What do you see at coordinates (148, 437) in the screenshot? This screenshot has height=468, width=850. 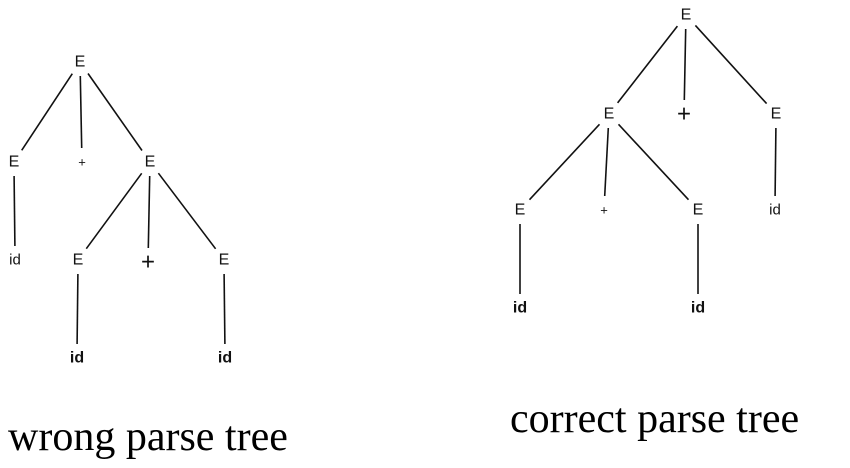 I see `caption-wrong-parse-tree: wrong parse tree` at bounding box center [148, 437].